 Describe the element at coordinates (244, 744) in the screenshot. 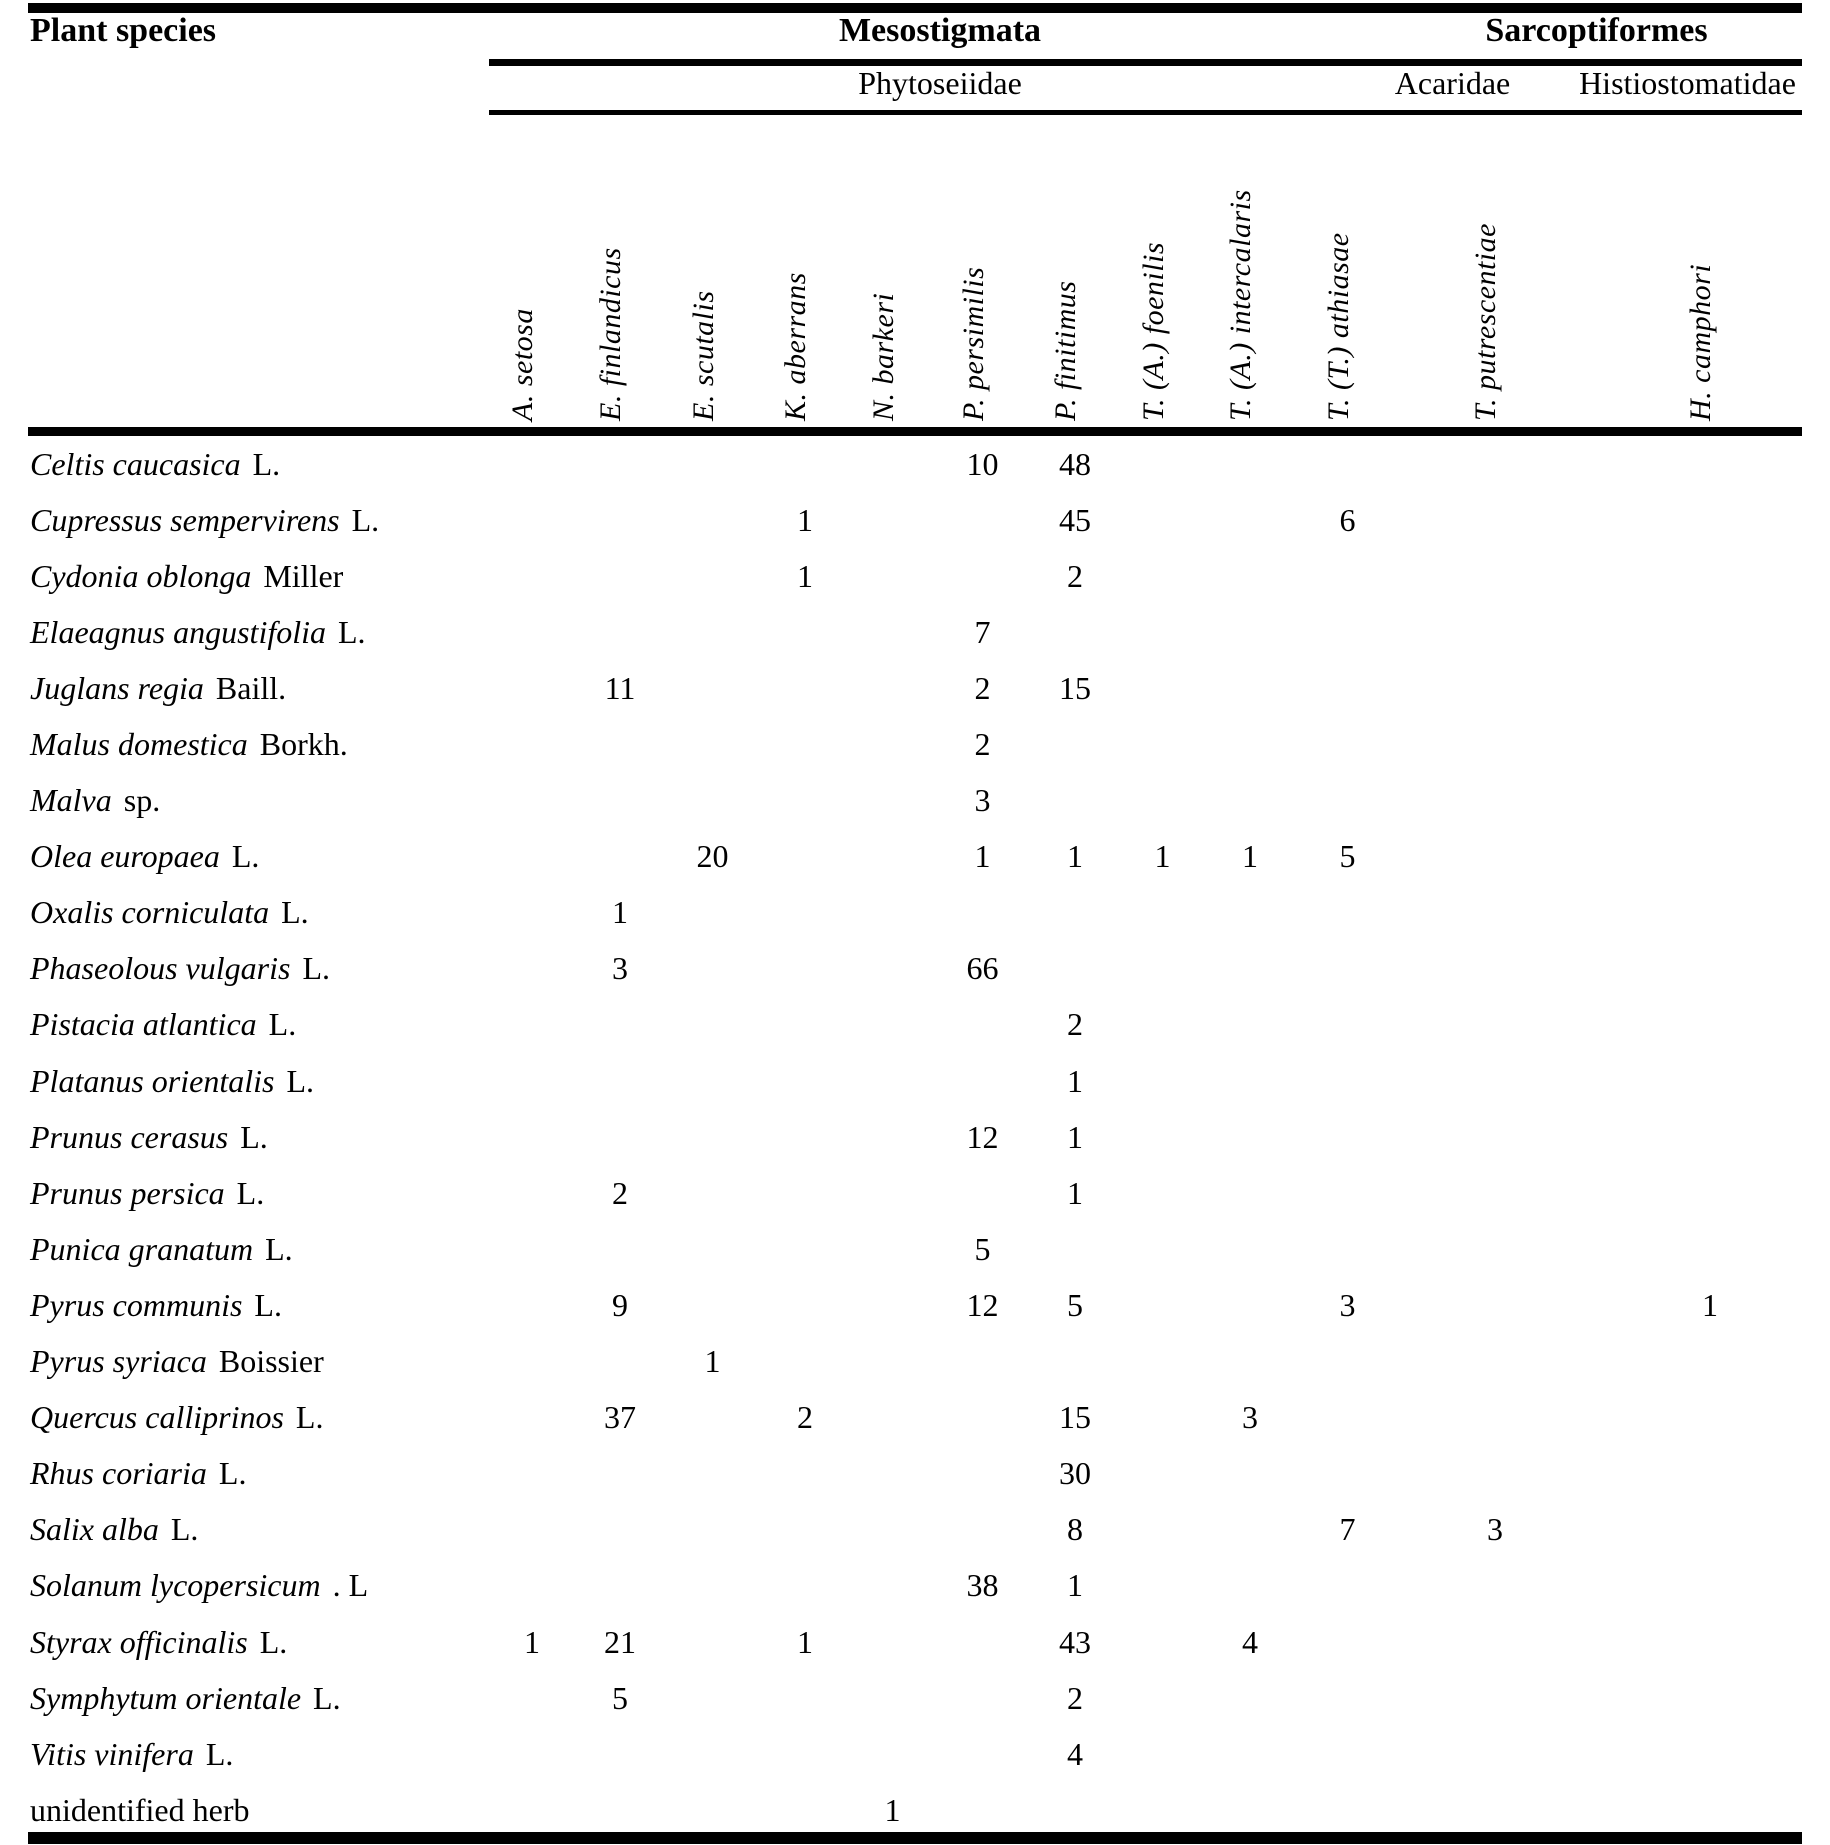

I see `table-row-label: Malus domestica Borkh.` at that location.